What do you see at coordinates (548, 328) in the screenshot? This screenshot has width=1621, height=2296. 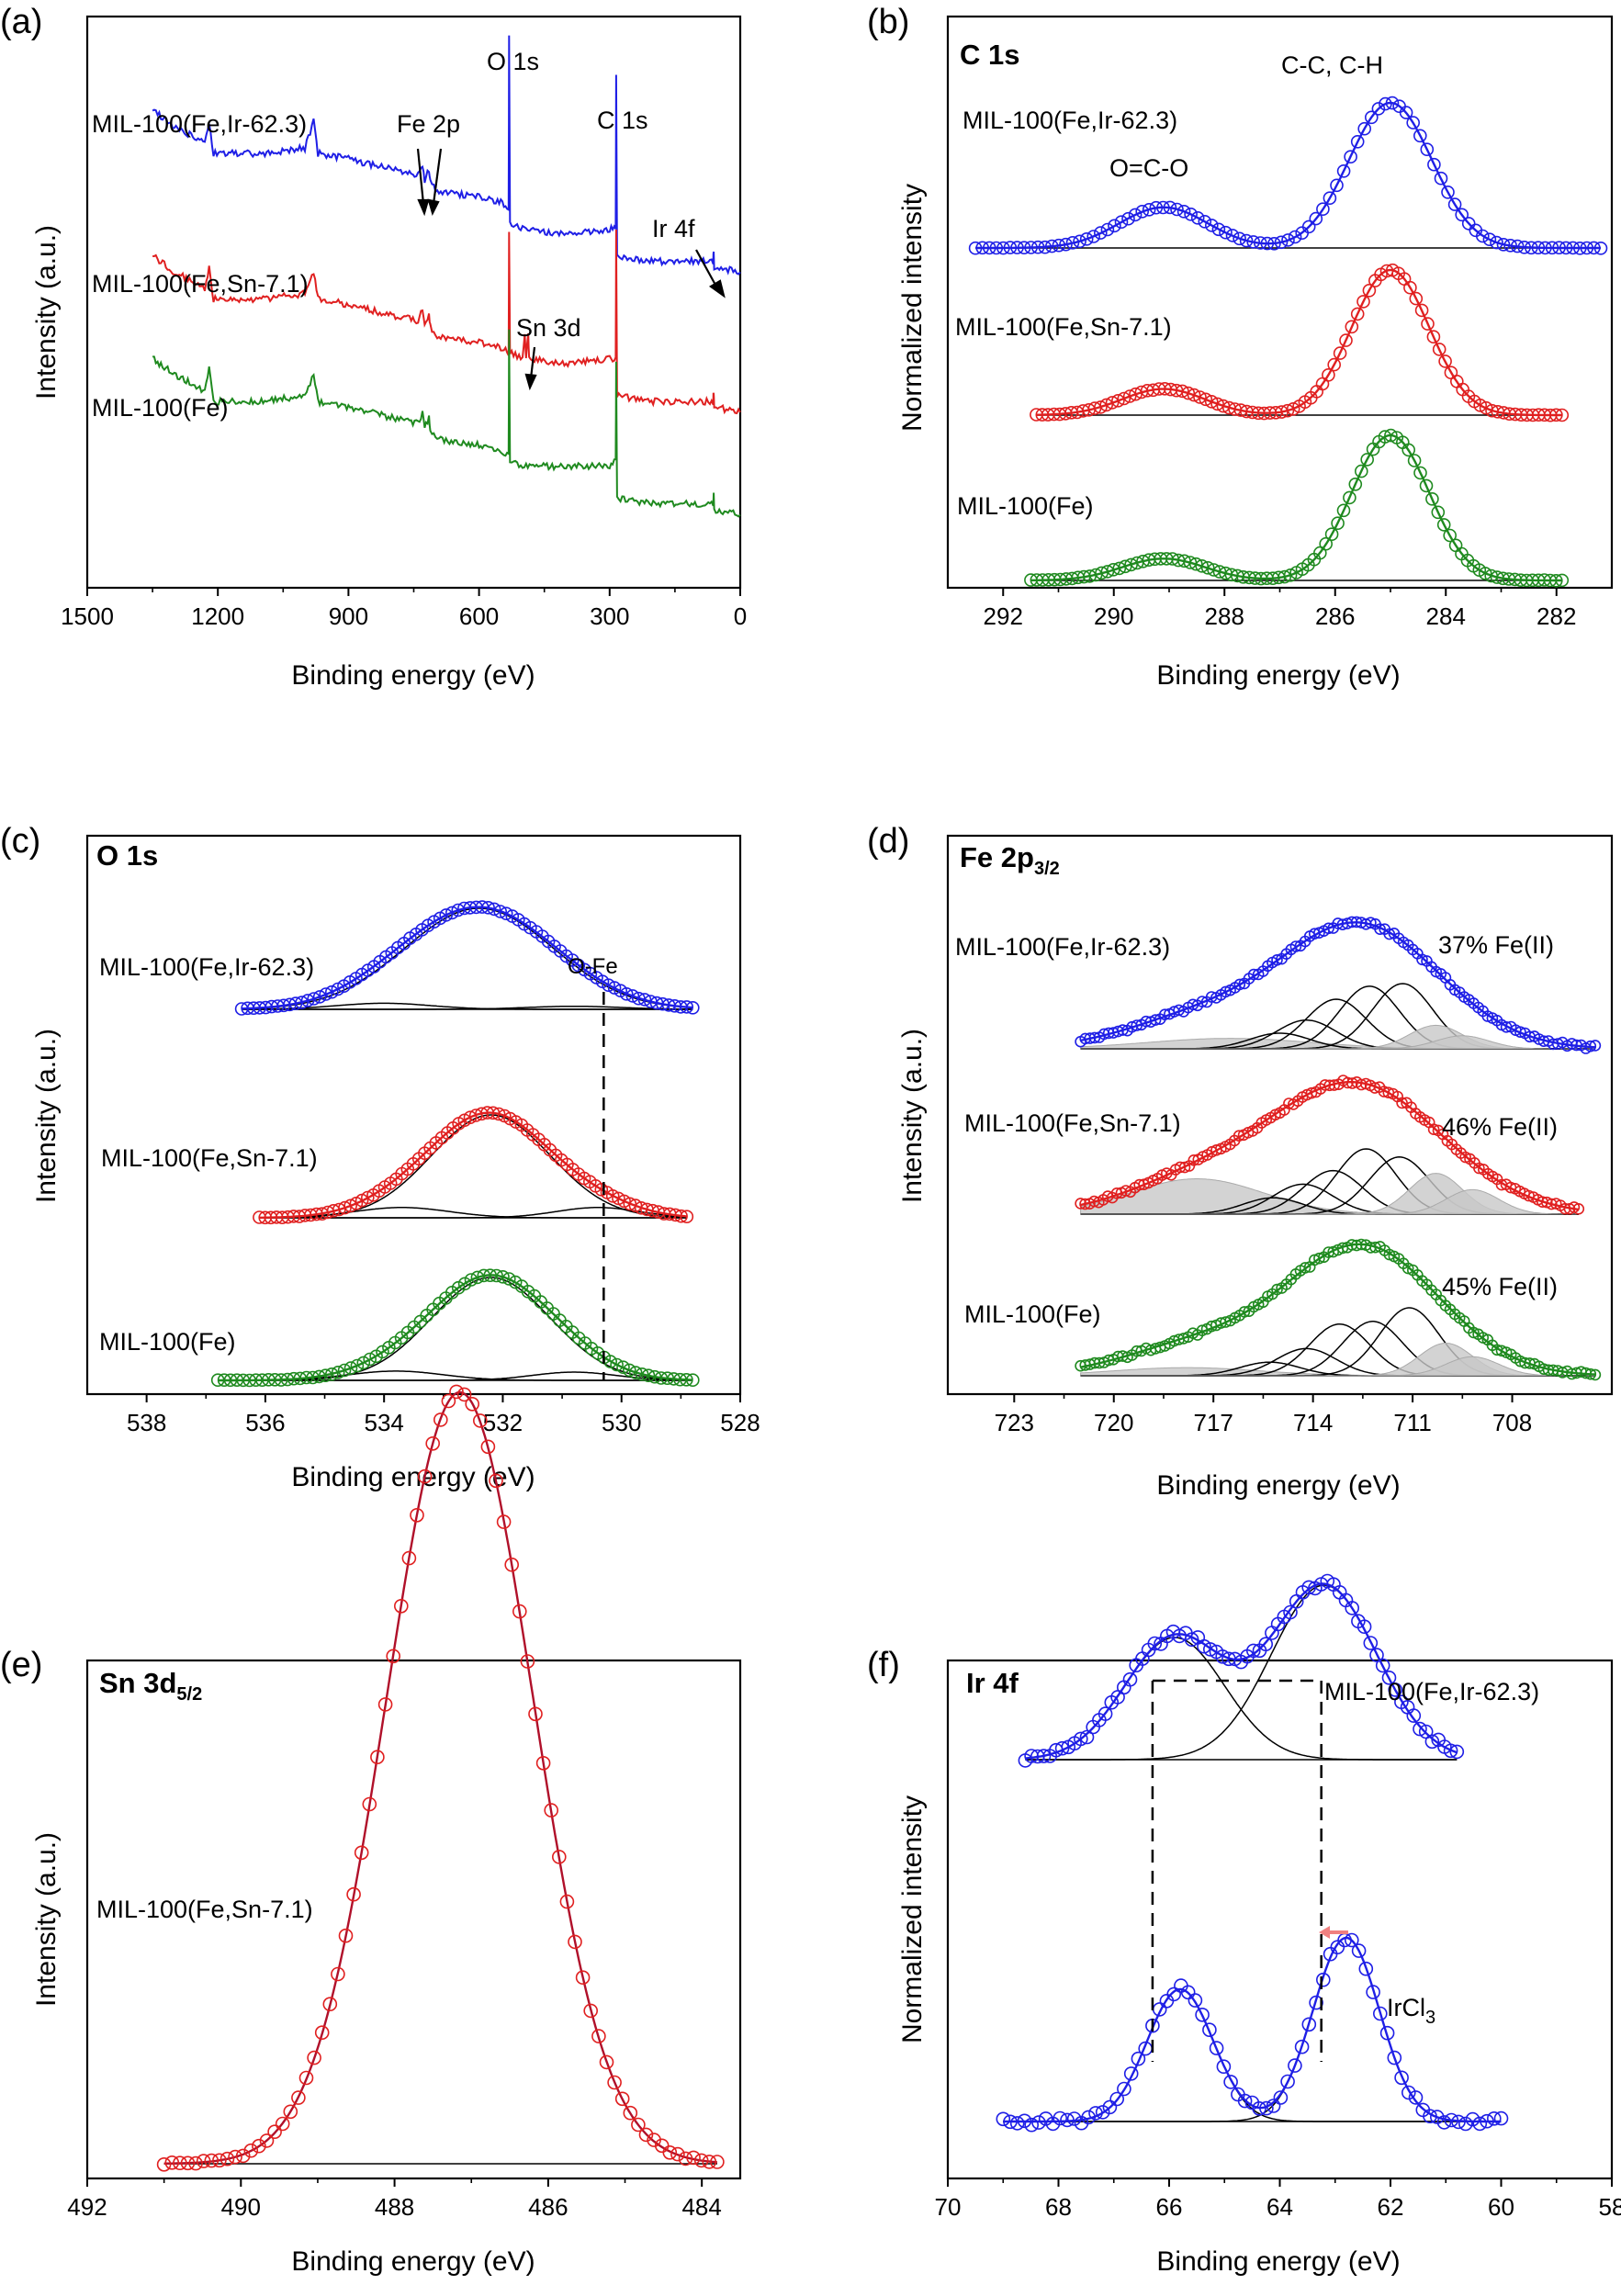 I see `panel-a-ann-sn3d: Sn 3d` at bounding box center [548, 328].